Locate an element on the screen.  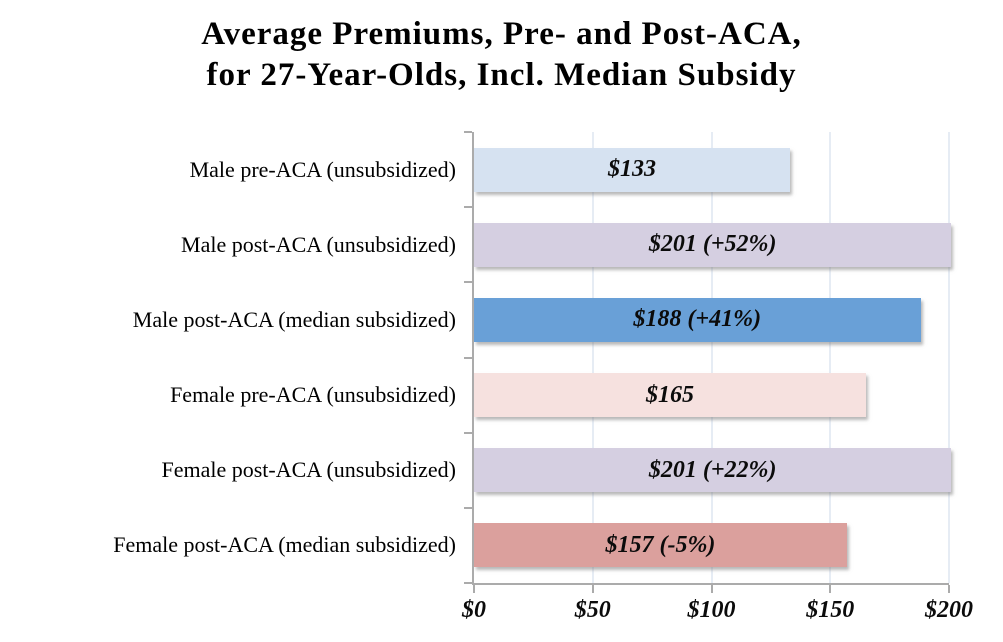
x-tick-label-0: $0 is located at coordinates (474, 610).